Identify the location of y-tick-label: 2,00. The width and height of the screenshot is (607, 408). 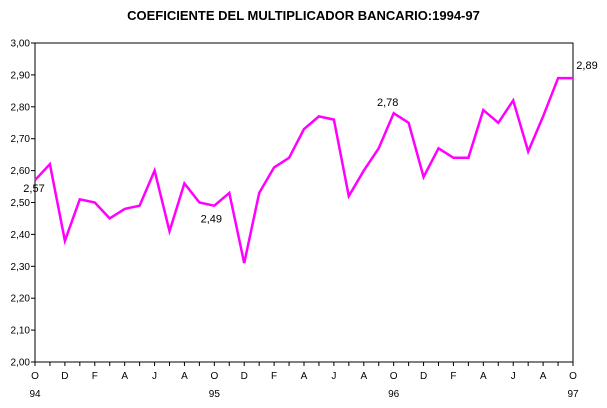
(21, 363).